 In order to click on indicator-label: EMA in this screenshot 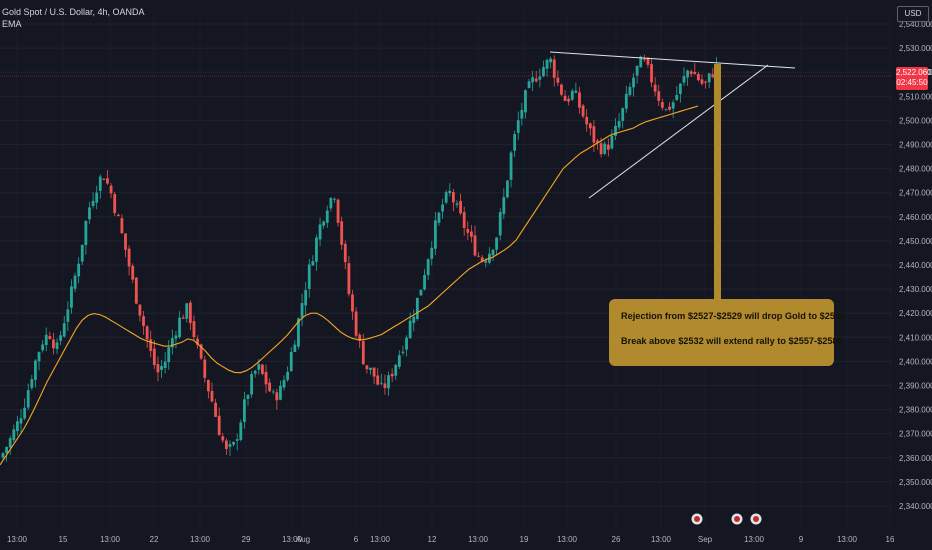, I will do `click(12, 24)`.